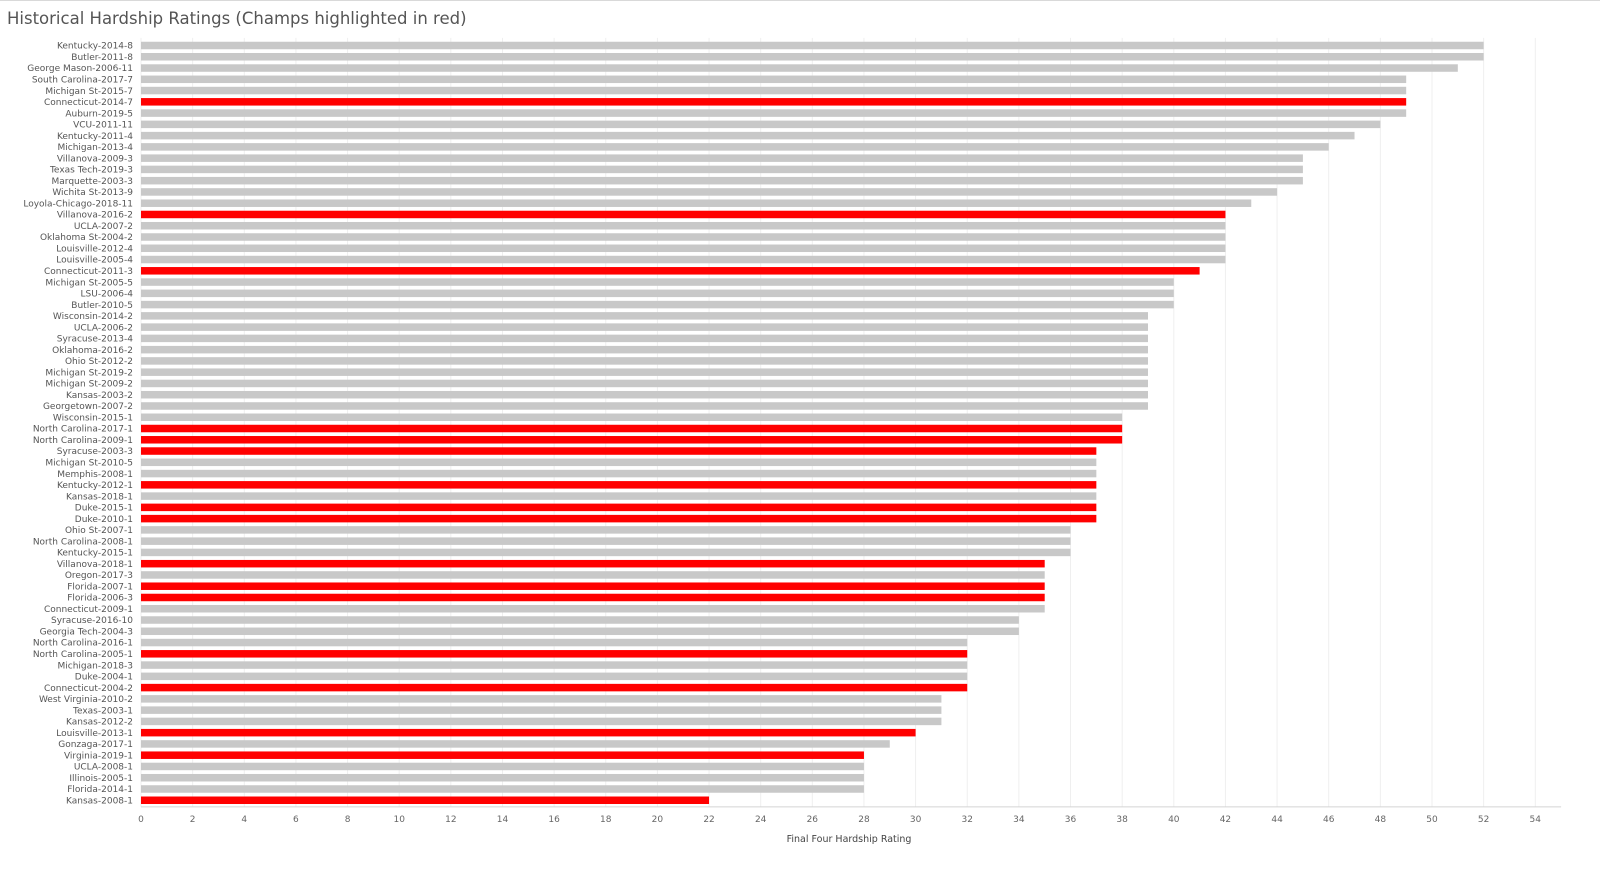 This screenshot has height=876, width=1600. What do you see at coordinates (92, 351) in the screenshot?
I see `category-label: Oklahoma-2016-2` at bounding box center [92, 351].